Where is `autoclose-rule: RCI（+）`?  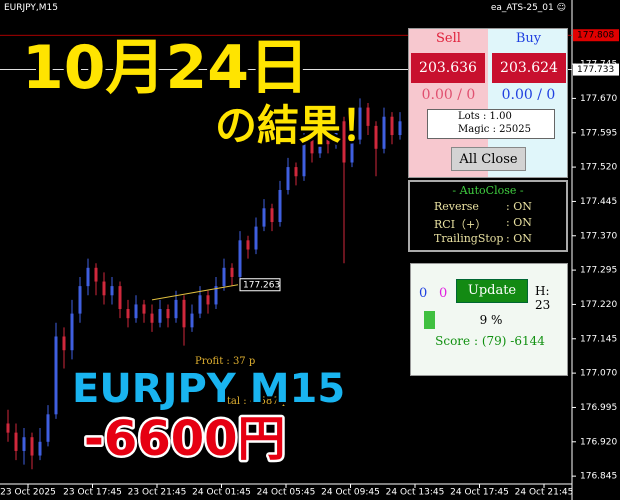 autoclose-rule: RCI（+） is located at coordinates (460, 224).